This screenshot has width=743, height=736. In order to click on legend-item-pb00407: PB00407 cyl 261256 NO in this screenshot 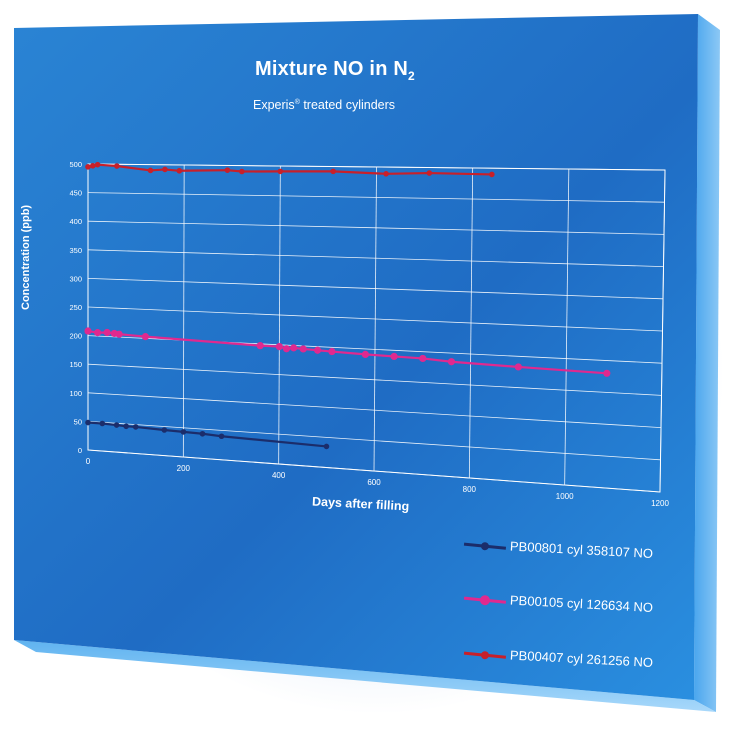, I will do `click(557, 657)`.